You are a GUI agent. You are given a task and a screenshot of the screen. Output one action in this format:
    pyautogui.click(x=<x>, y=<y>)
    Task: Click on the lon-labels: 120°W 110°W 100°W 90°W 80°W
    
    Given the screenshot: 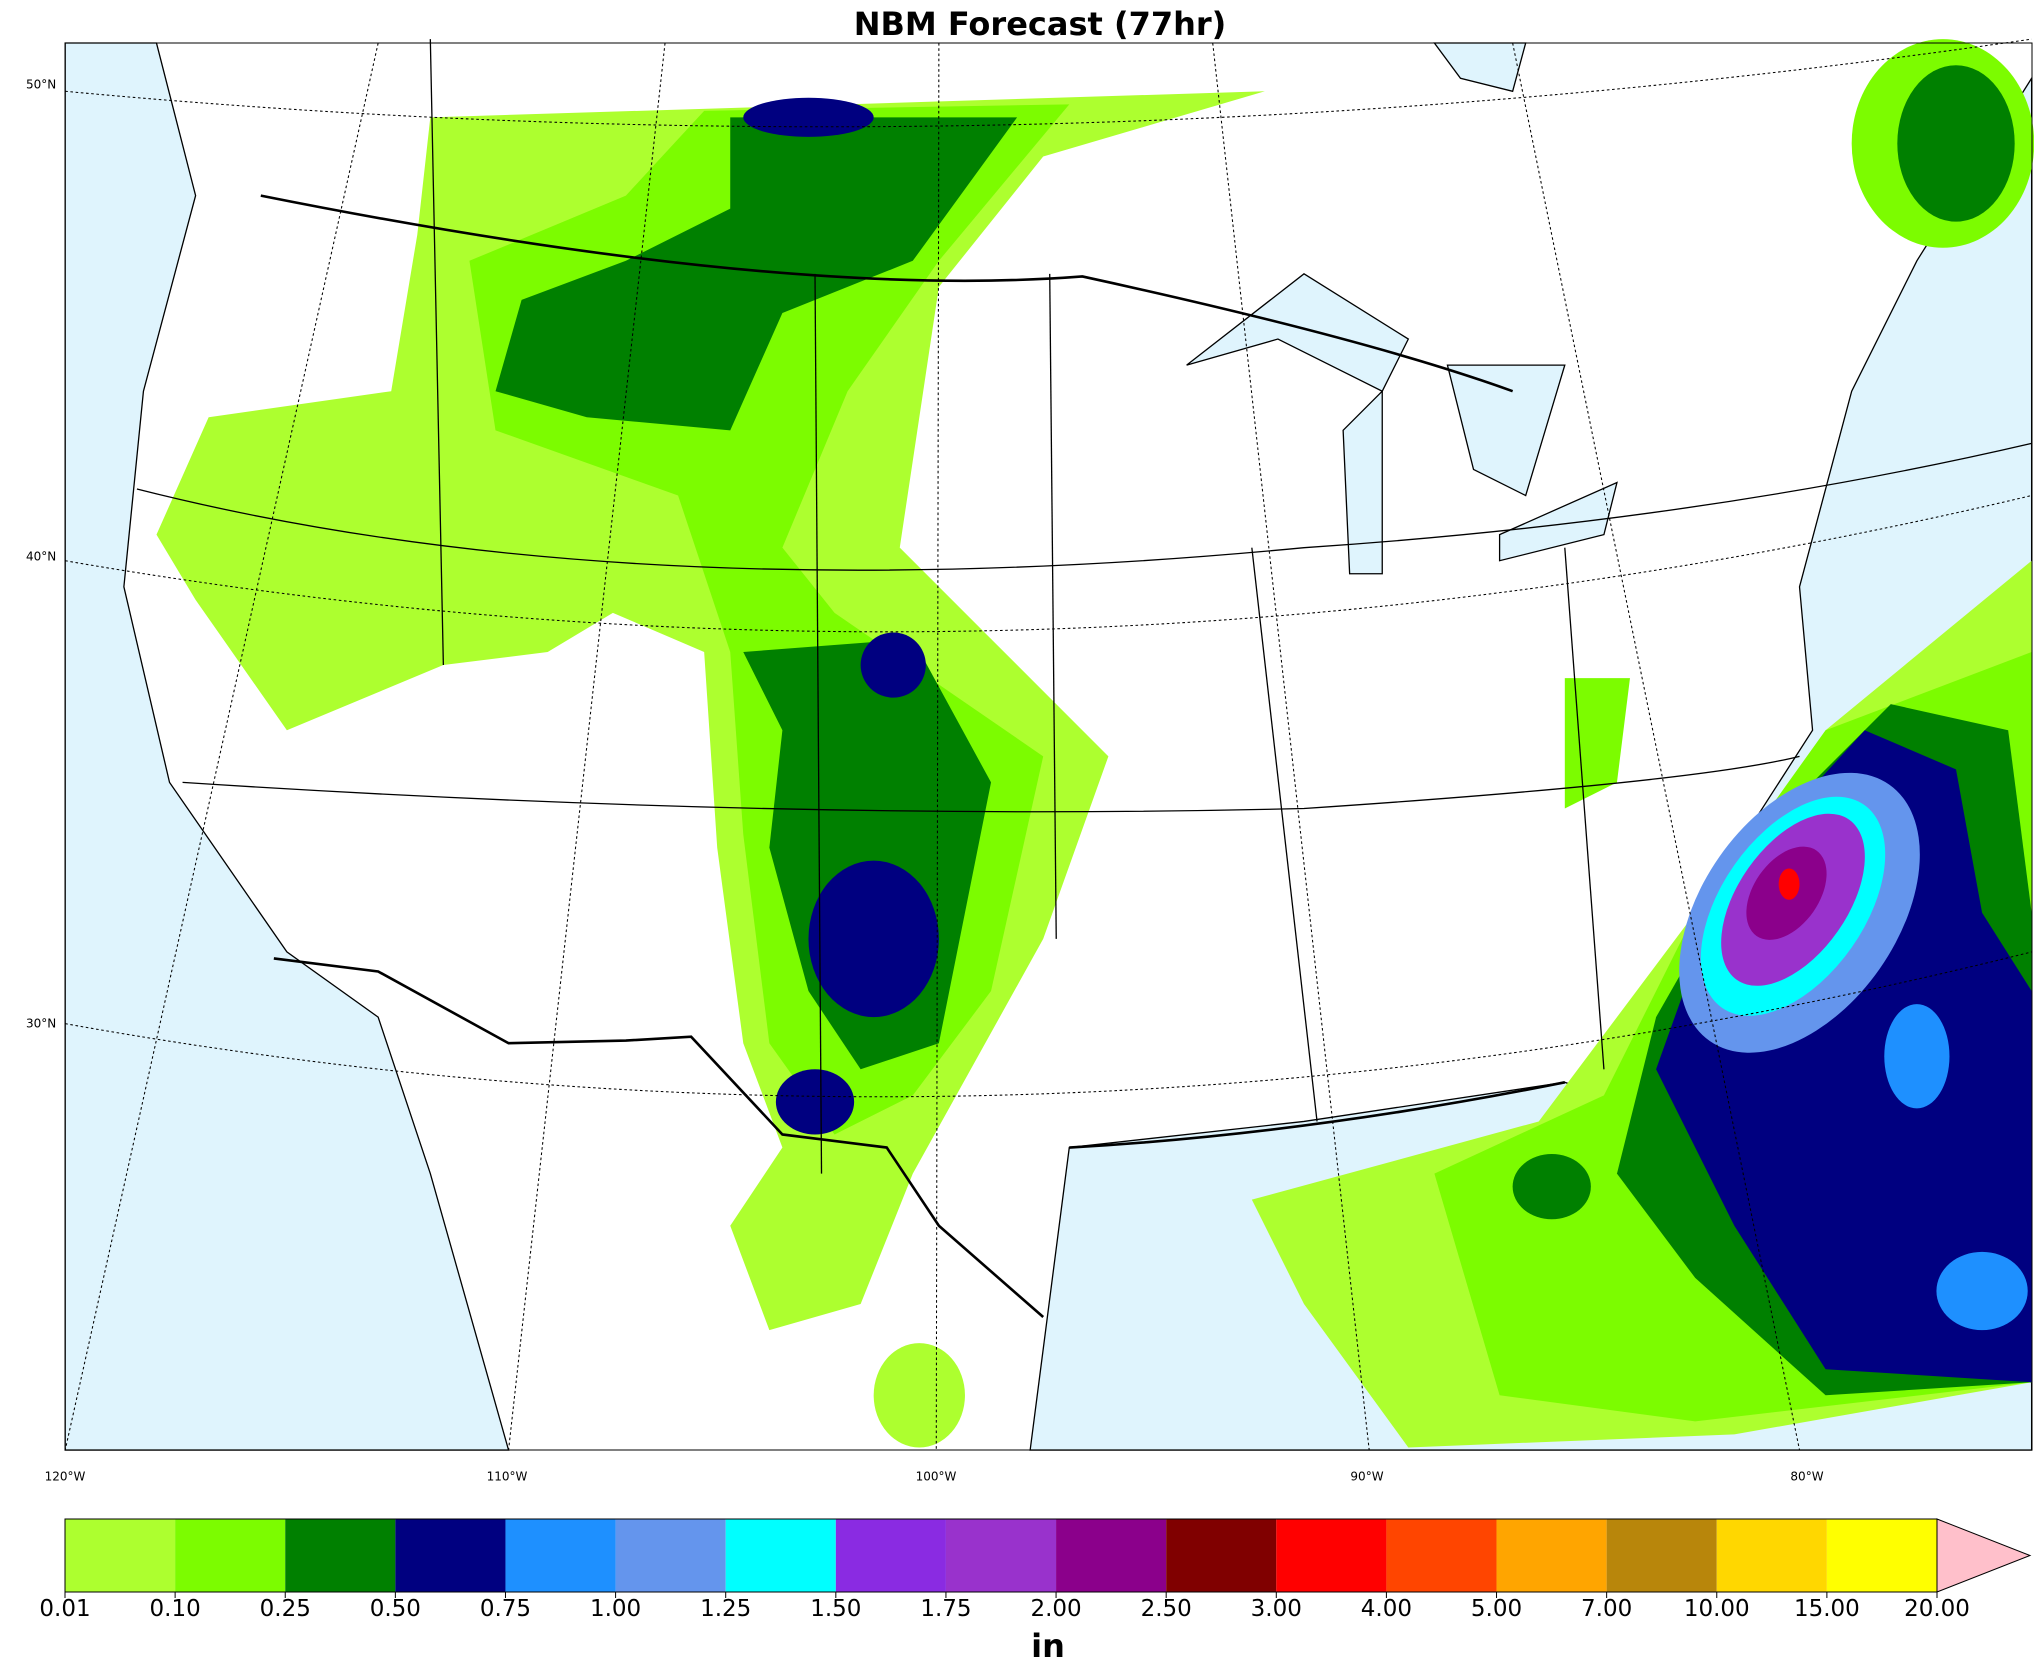 What is the action you would take?
    pyautogui.click(x=934, y=1477)
    